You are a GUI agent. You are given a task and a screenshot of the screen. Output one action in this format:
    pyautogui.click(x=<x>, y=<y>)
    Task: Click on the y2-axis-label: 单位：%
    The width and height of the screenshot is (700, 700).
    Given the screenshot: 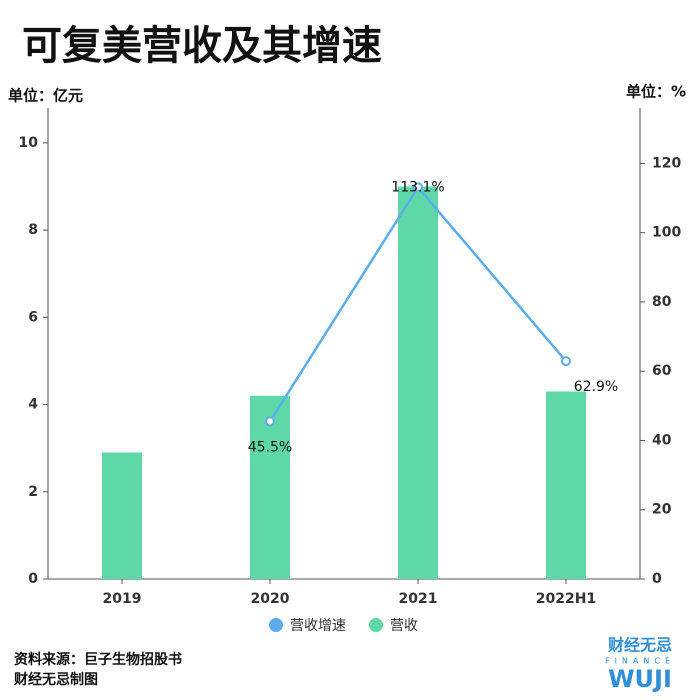 What is the action you would take?
    pyautogui.click(x=656, y=92)
    